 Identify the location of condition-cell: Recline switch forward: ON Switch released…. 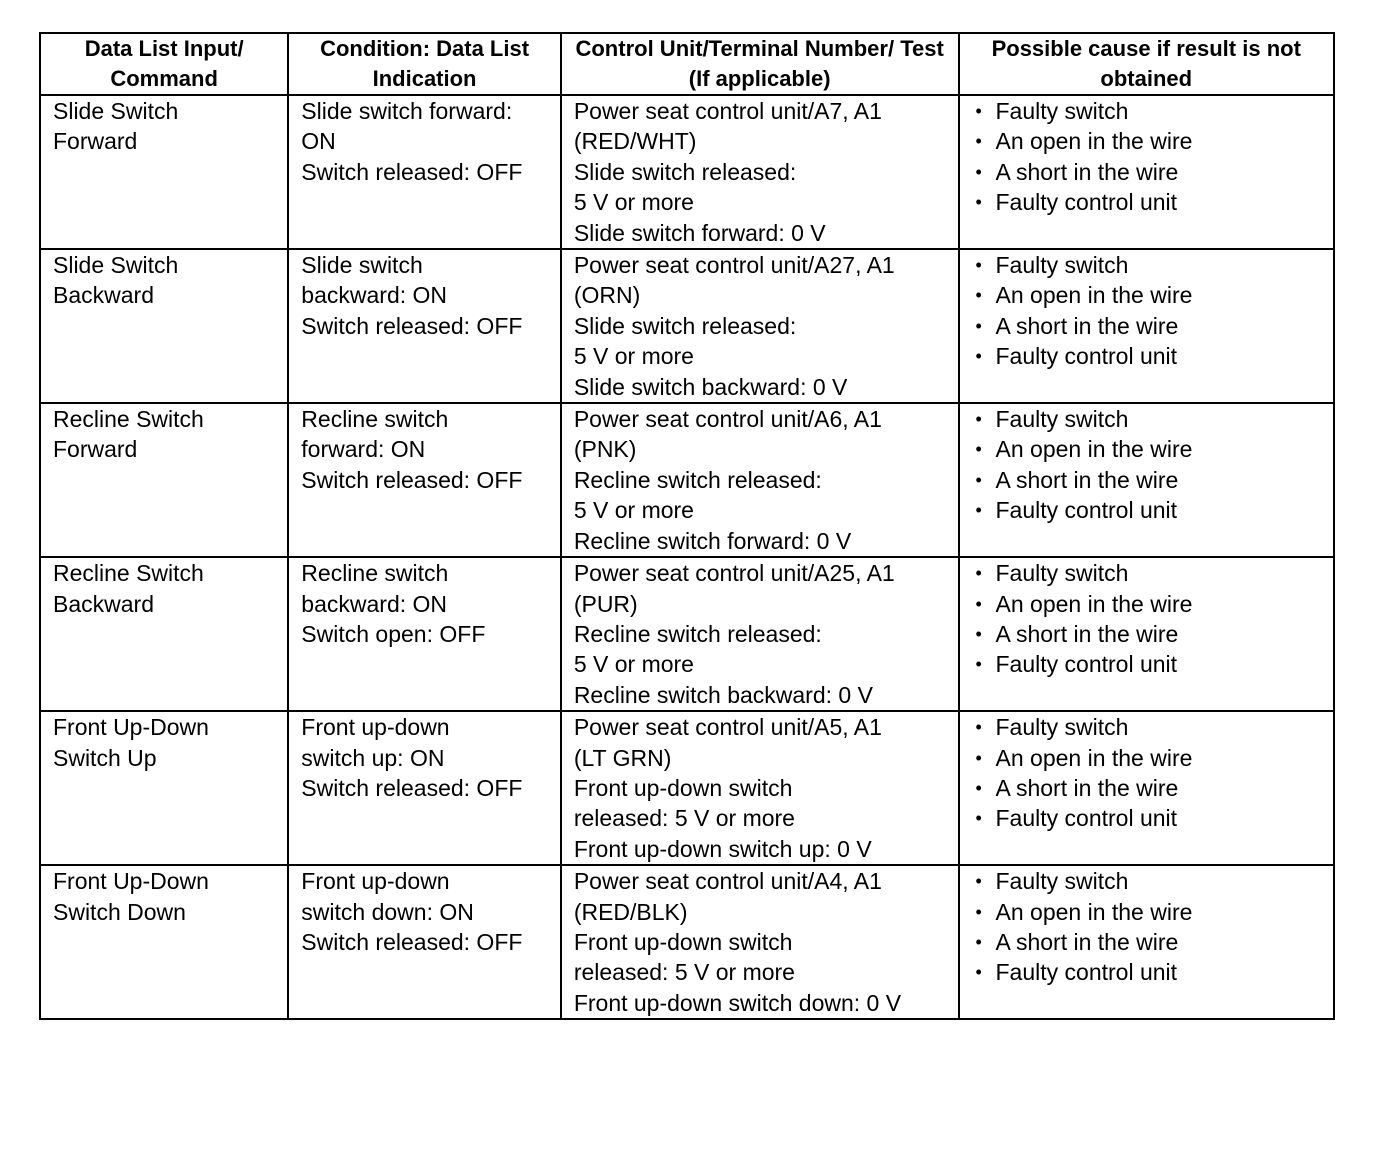
(424, 480).